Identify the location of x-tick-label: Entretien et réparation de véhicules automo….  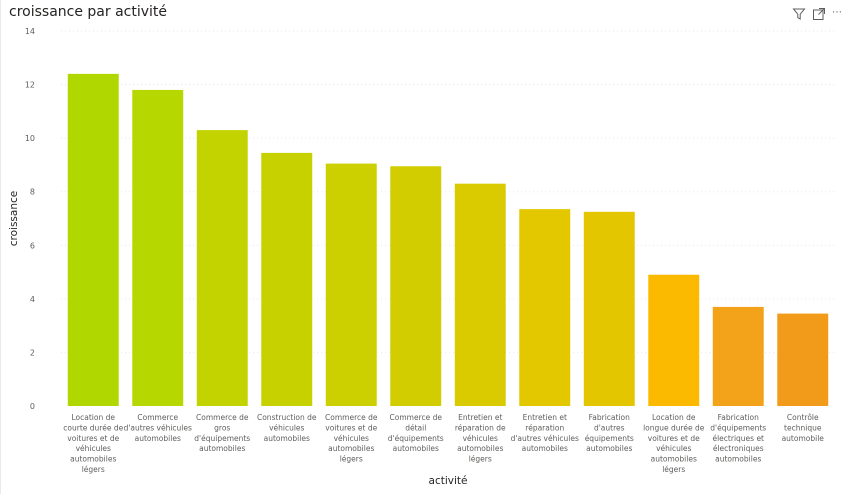
(480, 438).